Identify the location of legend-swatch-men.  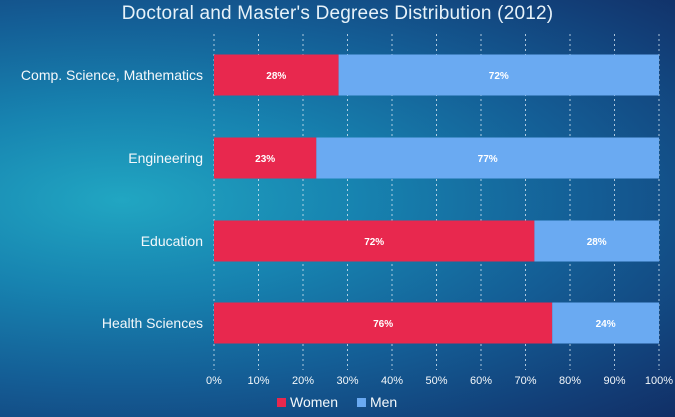
(361, 402).